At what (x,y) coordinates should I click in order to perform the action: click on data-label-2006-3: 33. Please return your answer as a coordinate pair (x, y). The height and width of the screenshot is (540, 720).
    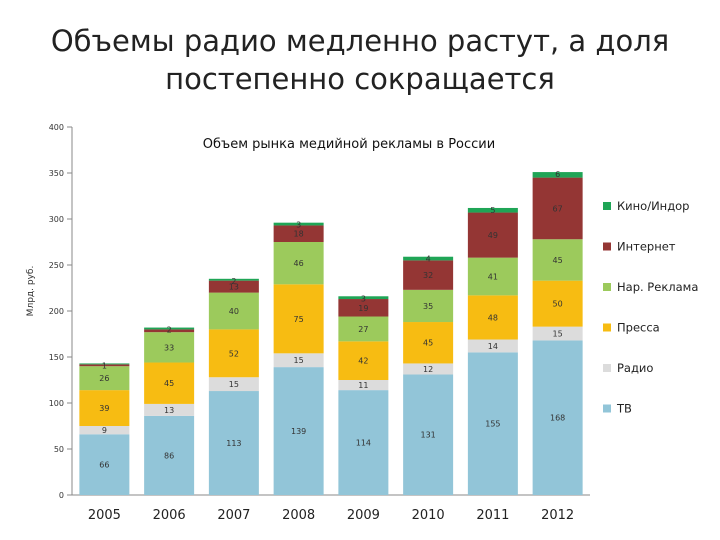
    Looking at the image, I should click on (169, 347).